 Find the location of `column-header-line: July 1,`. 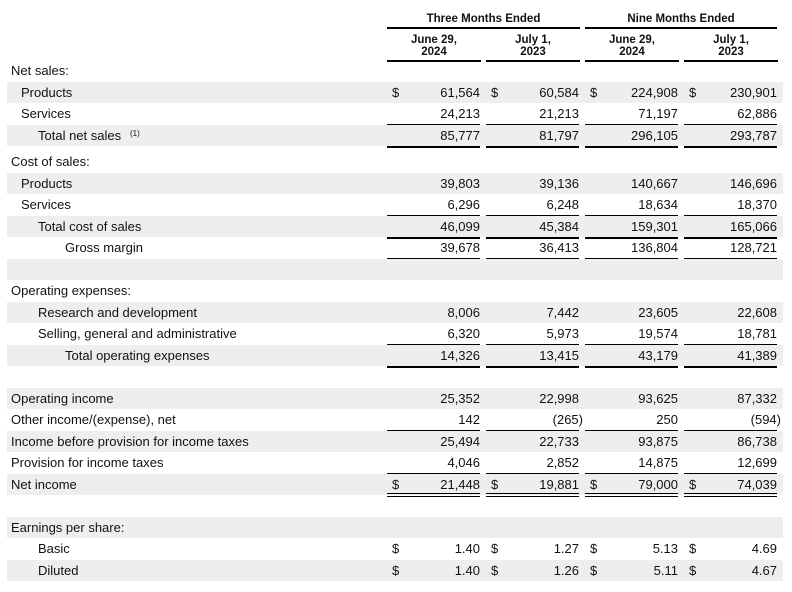

column-header-line: July 1, is located at coordinates (533, 40).